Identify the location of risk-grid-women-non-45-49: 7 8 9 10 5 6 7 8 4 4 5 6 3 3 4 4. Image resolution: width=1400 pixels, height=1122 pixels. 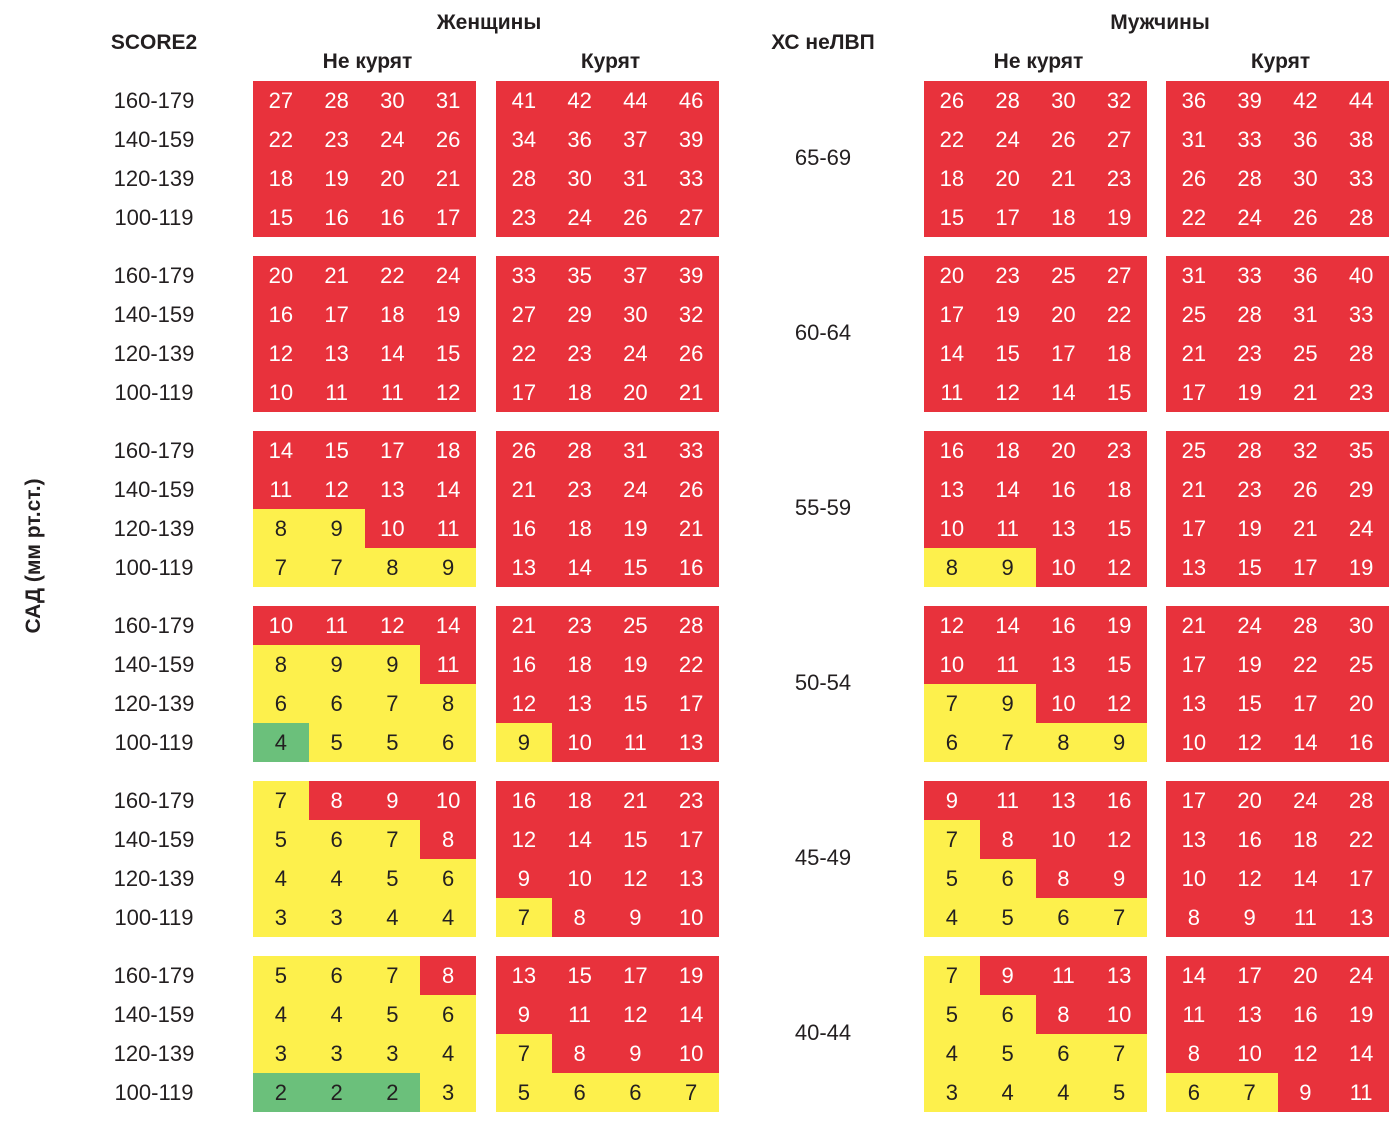
(364, 859).